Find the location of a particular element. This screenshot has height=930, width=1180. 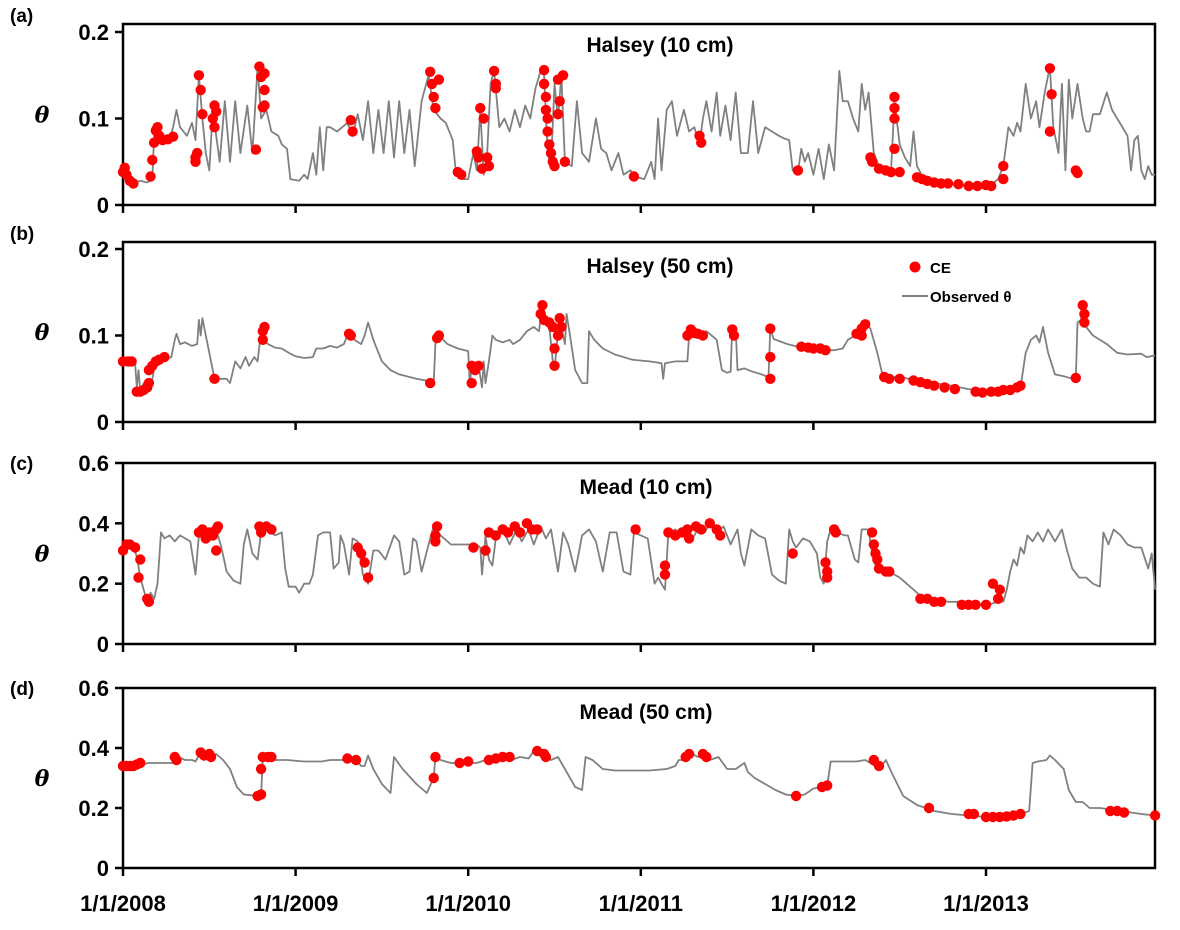

panel-c-letter: (c) is located at coordinates (21, 464).